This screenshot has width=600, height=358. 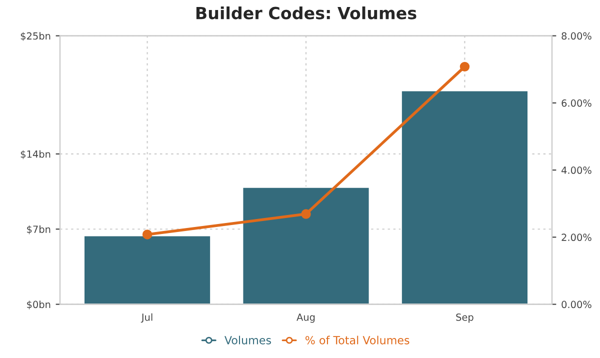 I want to click on x-tick-label: Jul, so click(x=146, y=318).